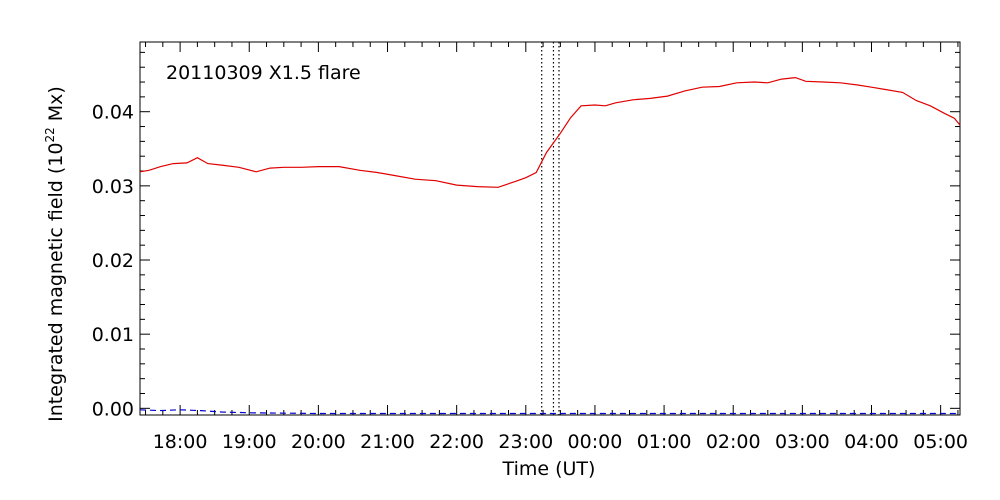  What do you see at coordinates (318, 442) in the screenshot?
I see `x-tick-label: 20:00` at bounding box center [318, 442].